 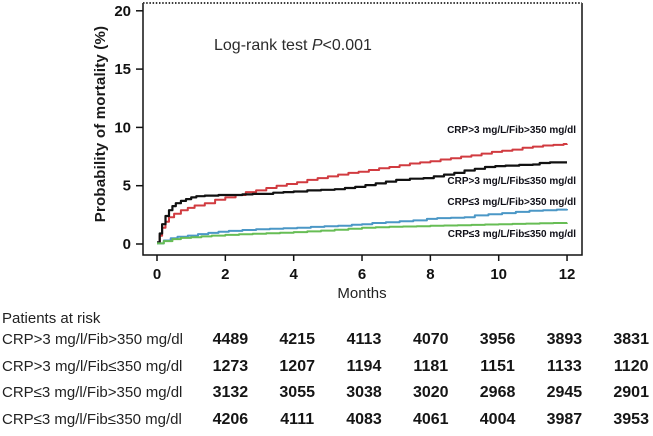 I want to click on risk-count: 1133, so click(x=564, y=366).